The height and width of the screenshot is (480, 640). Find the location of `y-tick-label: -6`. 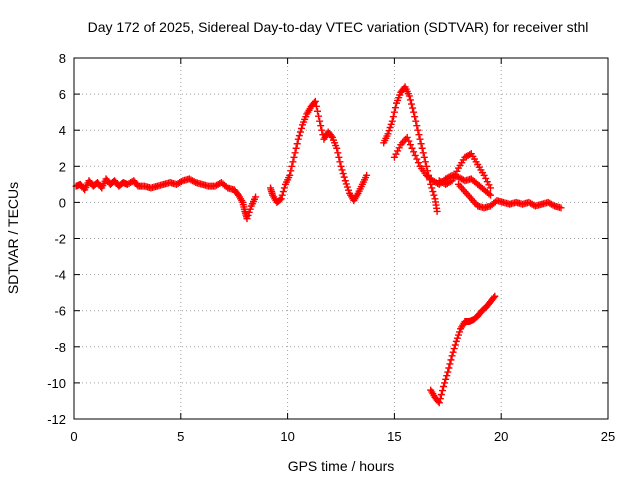

y-tick-label: -6 is located at coordinates (60, 311).